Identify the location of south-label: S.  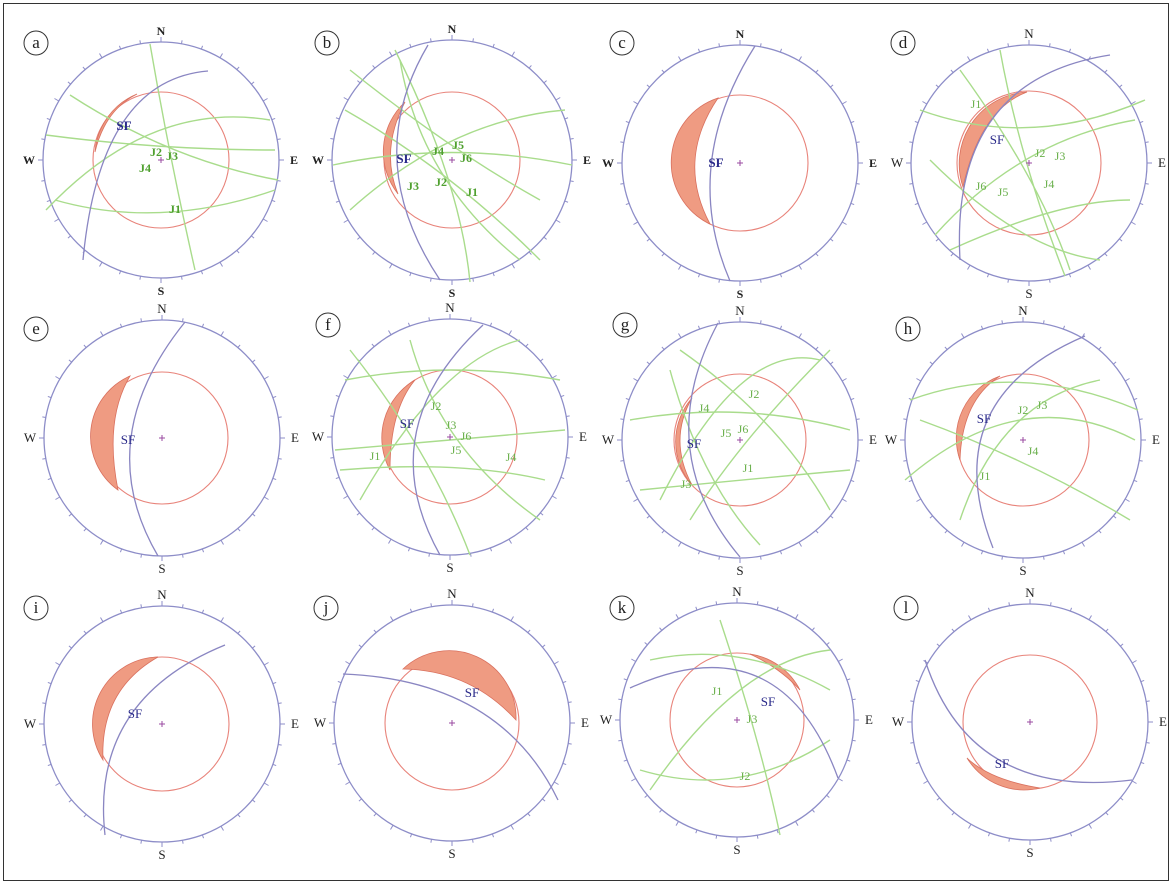
(1029, 852).